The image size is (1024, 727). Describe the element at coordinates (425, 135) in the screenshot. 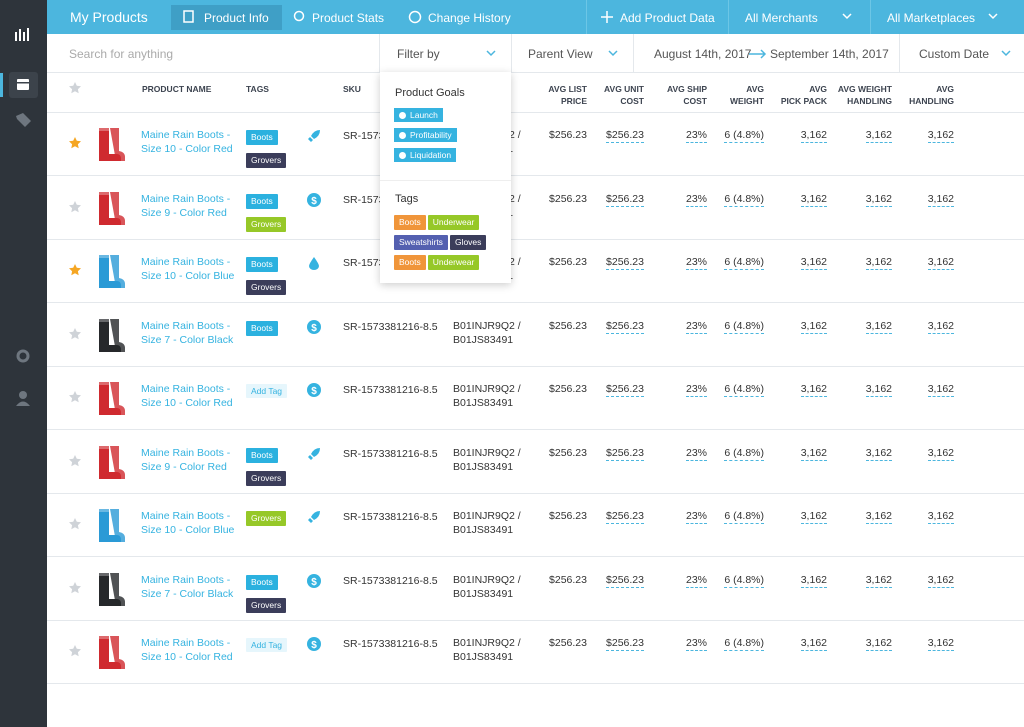

I see `goal-option: Profitability` at that location.